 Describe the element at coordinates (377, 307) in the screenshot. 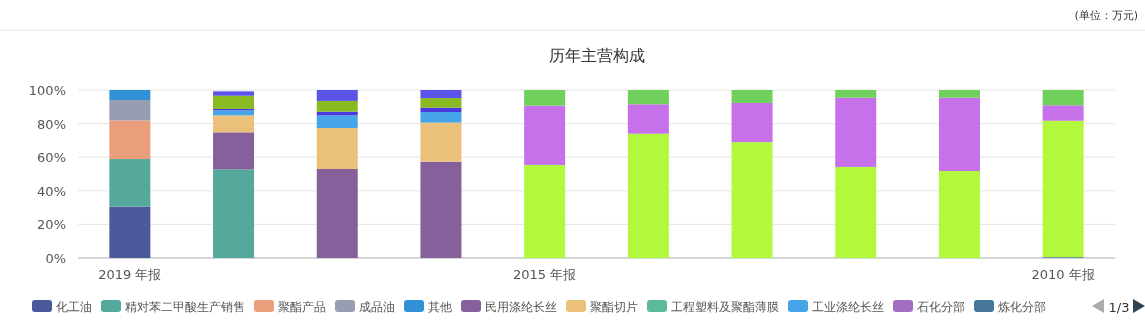

I see `legend-label: 成品油` at that location.